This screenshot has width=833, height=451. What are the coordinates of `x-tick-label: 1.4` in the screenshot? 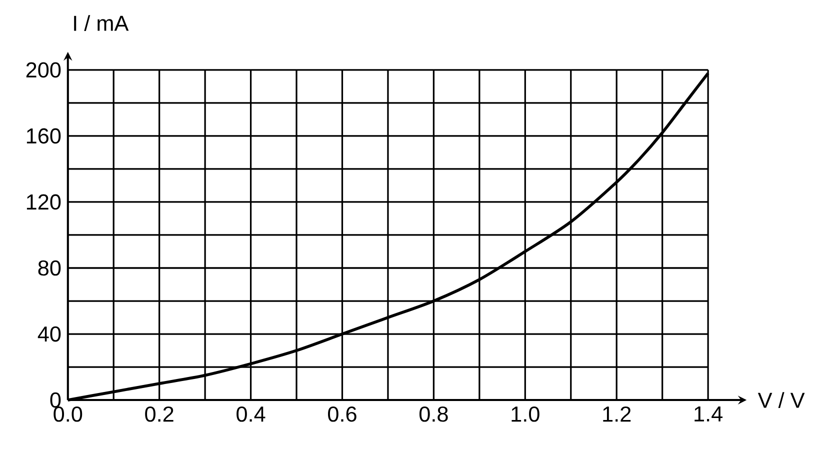 It's located at (708, 414).